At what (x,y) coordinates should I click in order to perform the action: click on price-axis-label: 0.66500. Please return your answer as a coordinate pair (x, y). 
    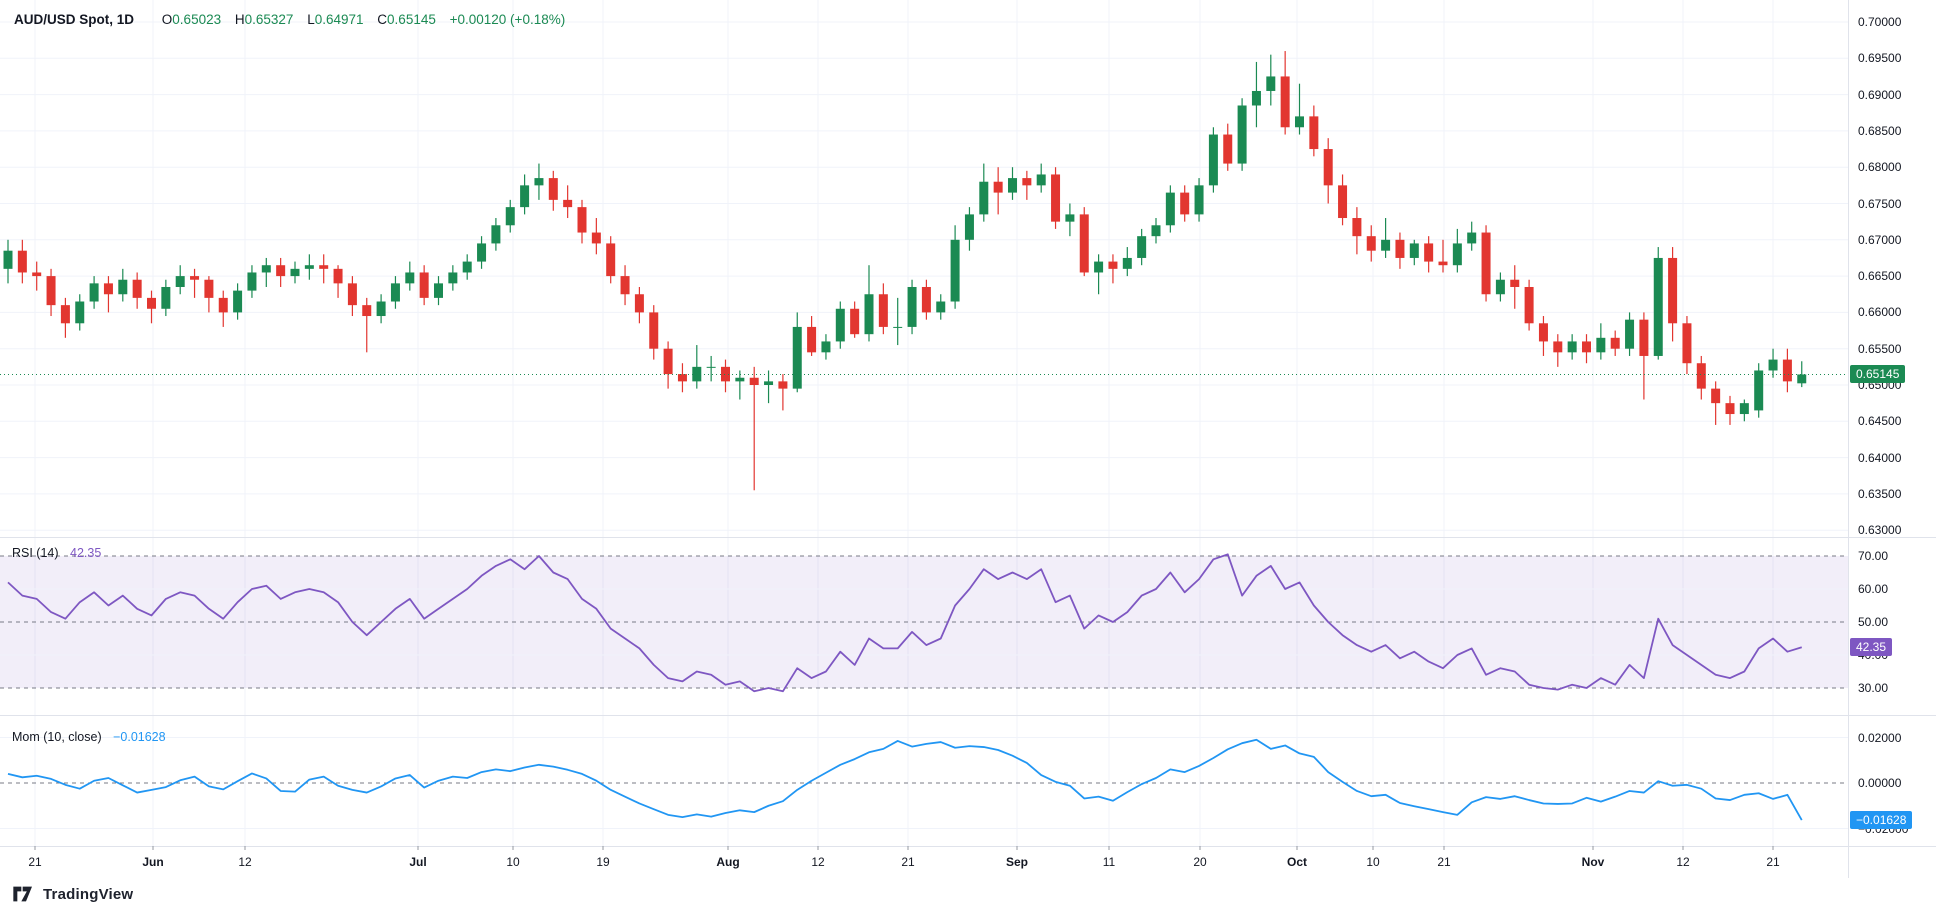
    Looking at the image, I should click on (1880, 276).